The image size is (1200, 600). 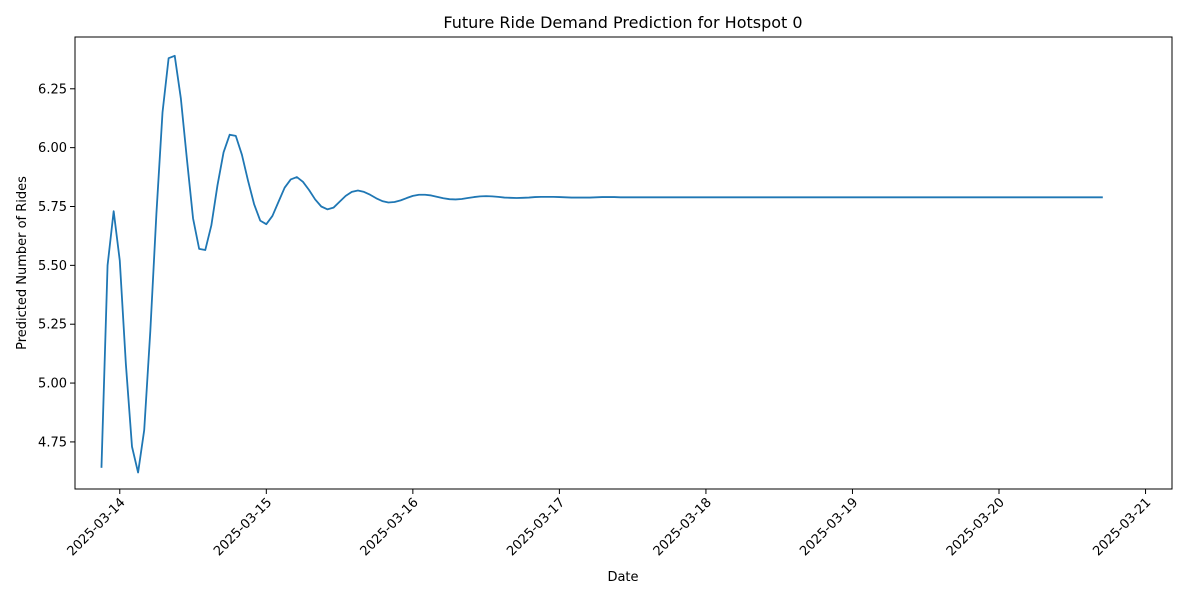 What do you see at coordinates (52, 442) in the screenshot?
I see `y-tick-label: 4.75` at bounding box center [52, 442].